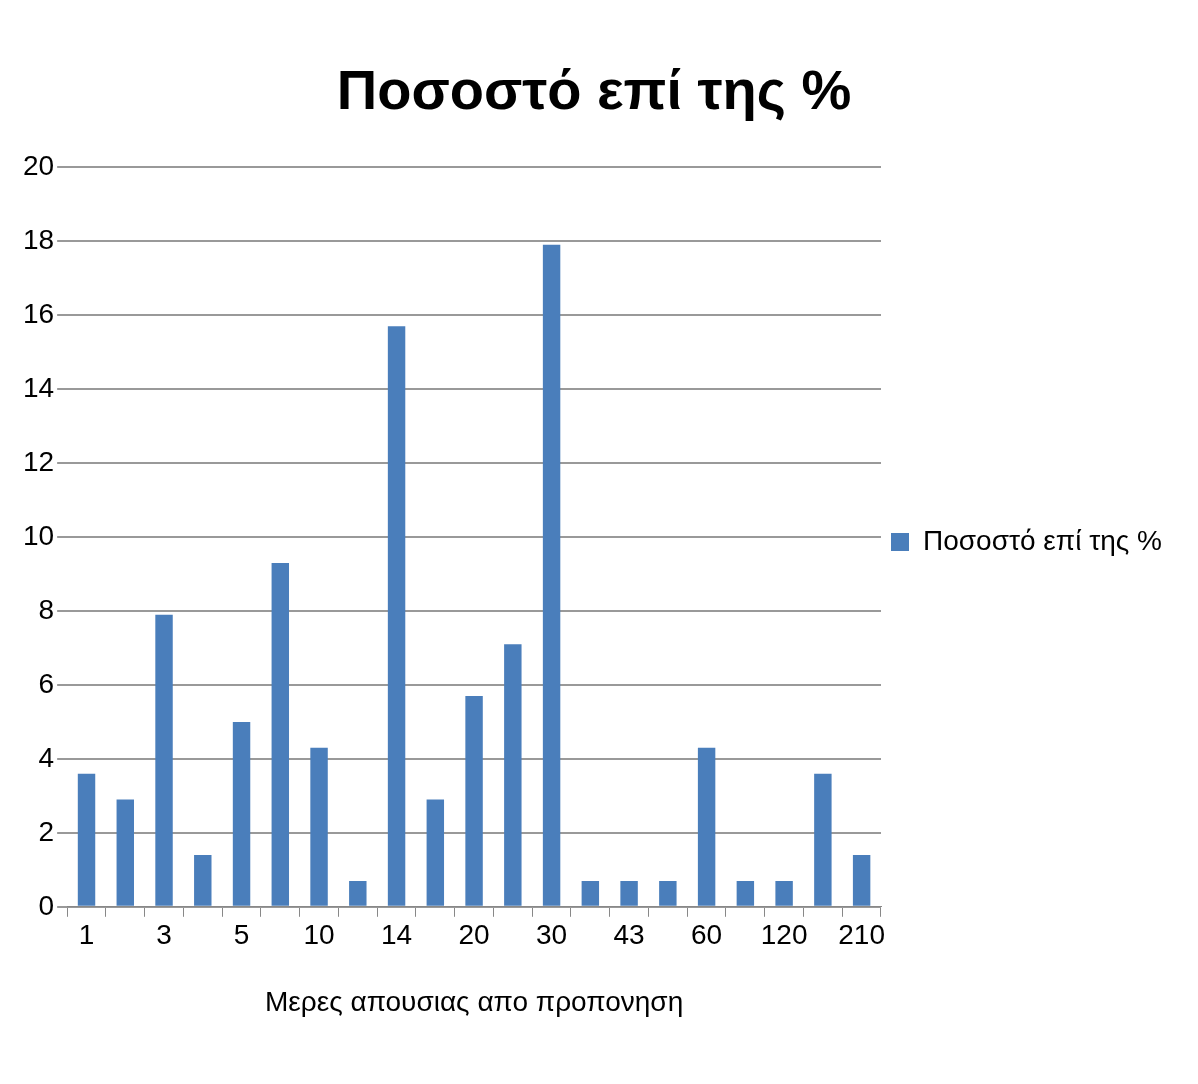 The image size is (1198, 1084). I want to click on x-tick-label: 30, so click(552, 935).